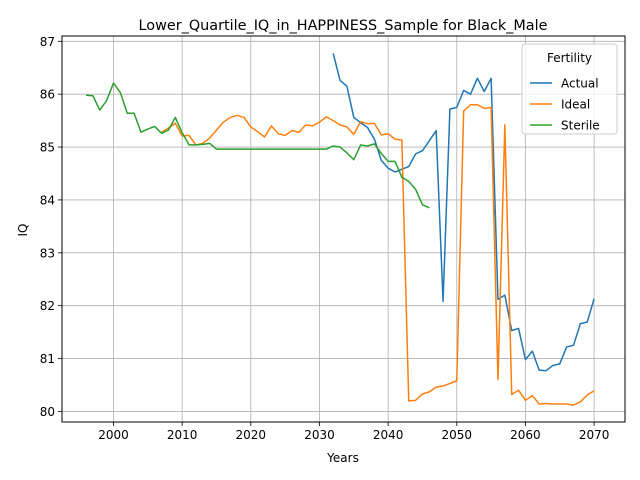  I want to click on series-line-sterile, so click(257, 145).